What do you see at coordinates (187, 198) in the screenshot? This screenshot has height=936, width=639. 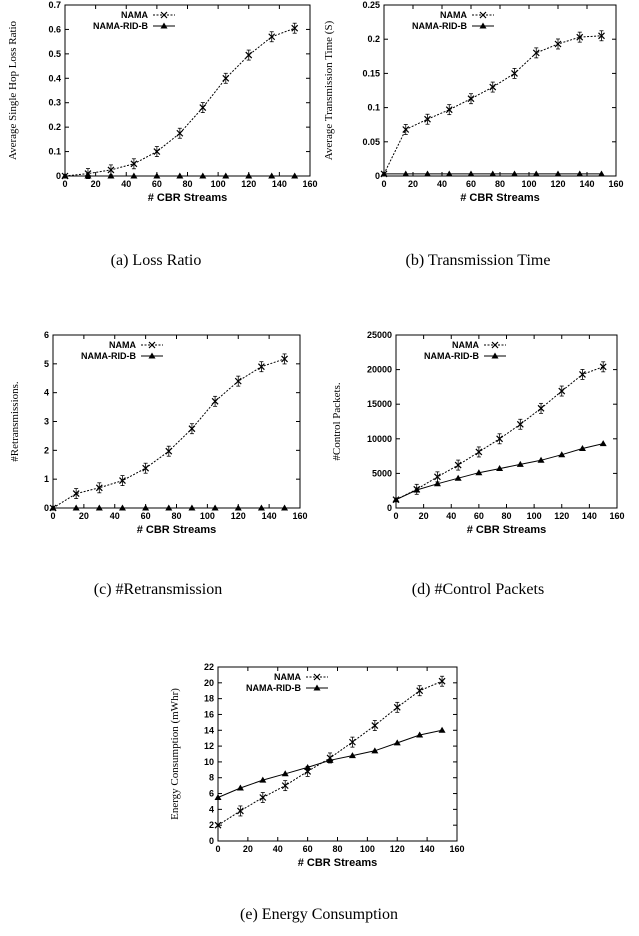 I see `x-axis-label: # CBR Streams` at bounding box center [187, 198].